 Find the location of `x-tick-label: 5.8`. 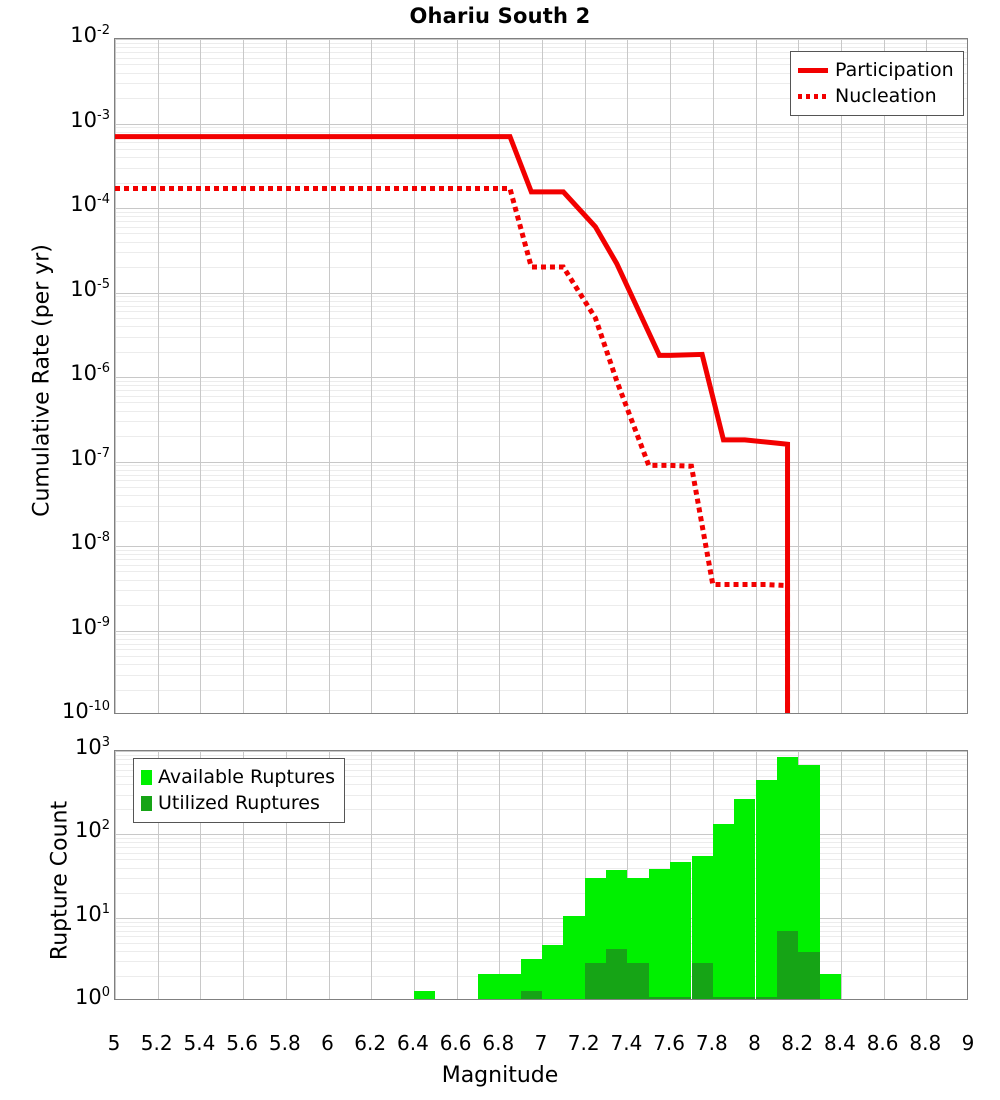

x-tick-label: 5.8 is located at coordinates (284, 1043).